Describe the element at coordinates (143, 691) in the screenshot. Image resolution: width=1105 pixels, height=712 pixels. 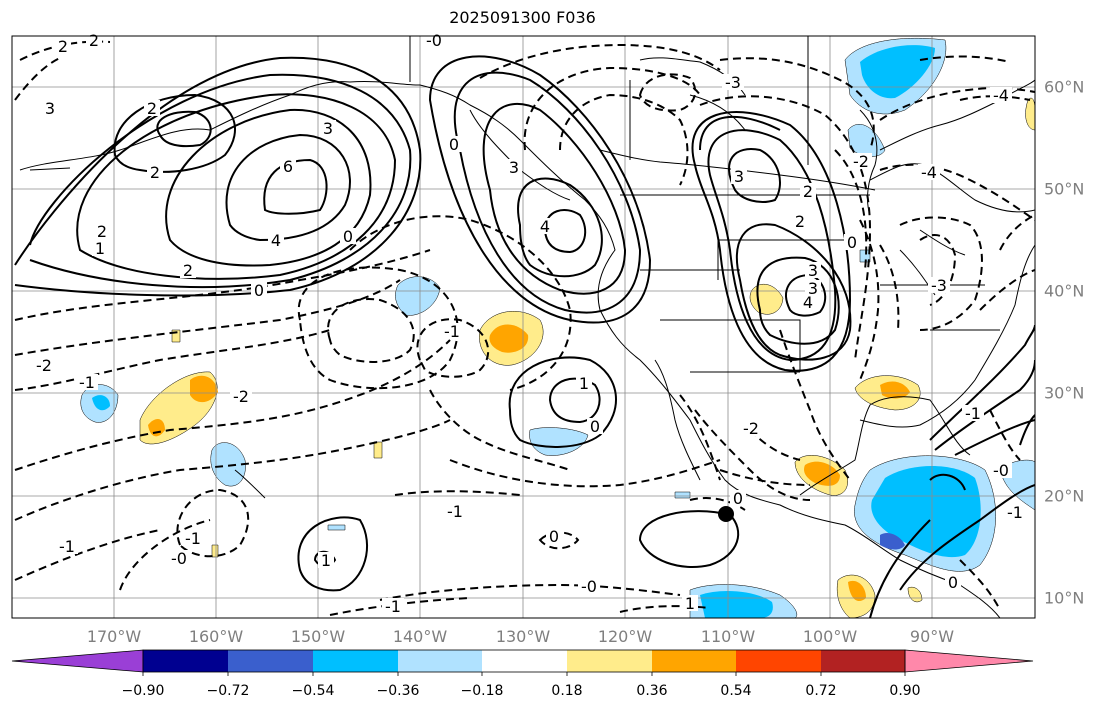
I see `colorbar-label: −0.90` at that location.